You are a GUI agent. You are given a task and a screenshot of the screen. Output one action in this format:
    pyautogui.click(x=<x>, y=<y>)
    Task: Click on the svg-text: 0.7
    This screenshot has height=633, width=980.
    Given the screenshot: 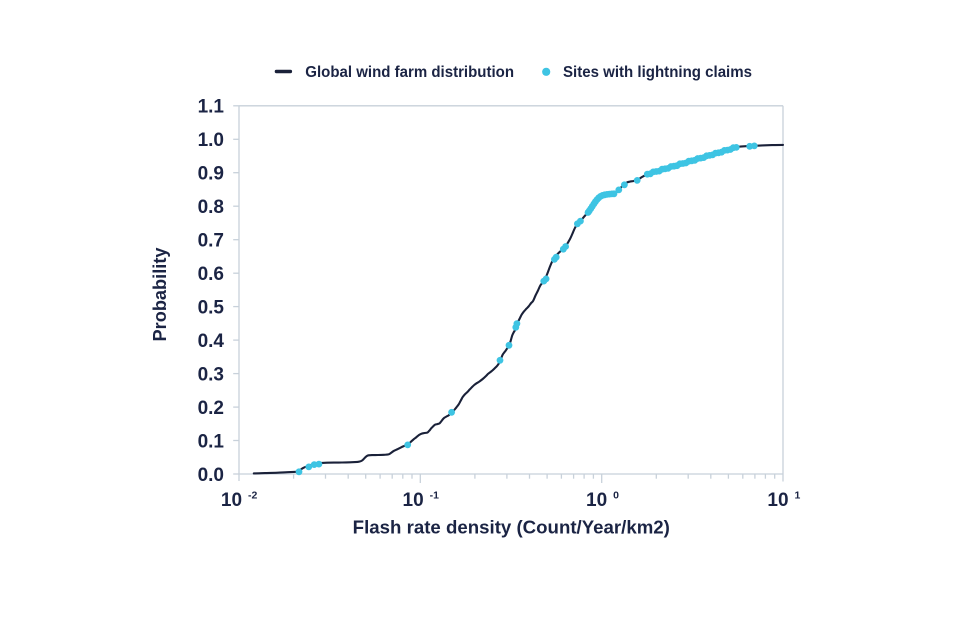 What is the action you would take?
    pyautogui.click(x=211, y=241)
    